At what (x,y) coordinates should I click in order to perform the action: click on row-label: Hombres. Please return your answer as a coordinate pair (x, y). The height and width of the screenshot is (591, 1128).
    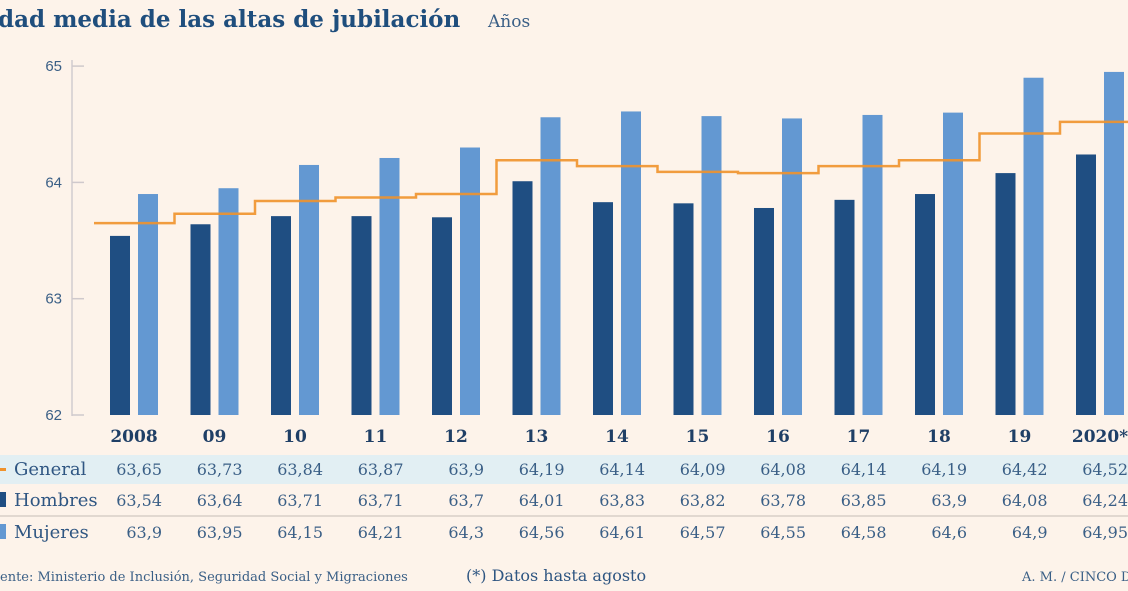
    Looking at the image, I should click on (56, 500).